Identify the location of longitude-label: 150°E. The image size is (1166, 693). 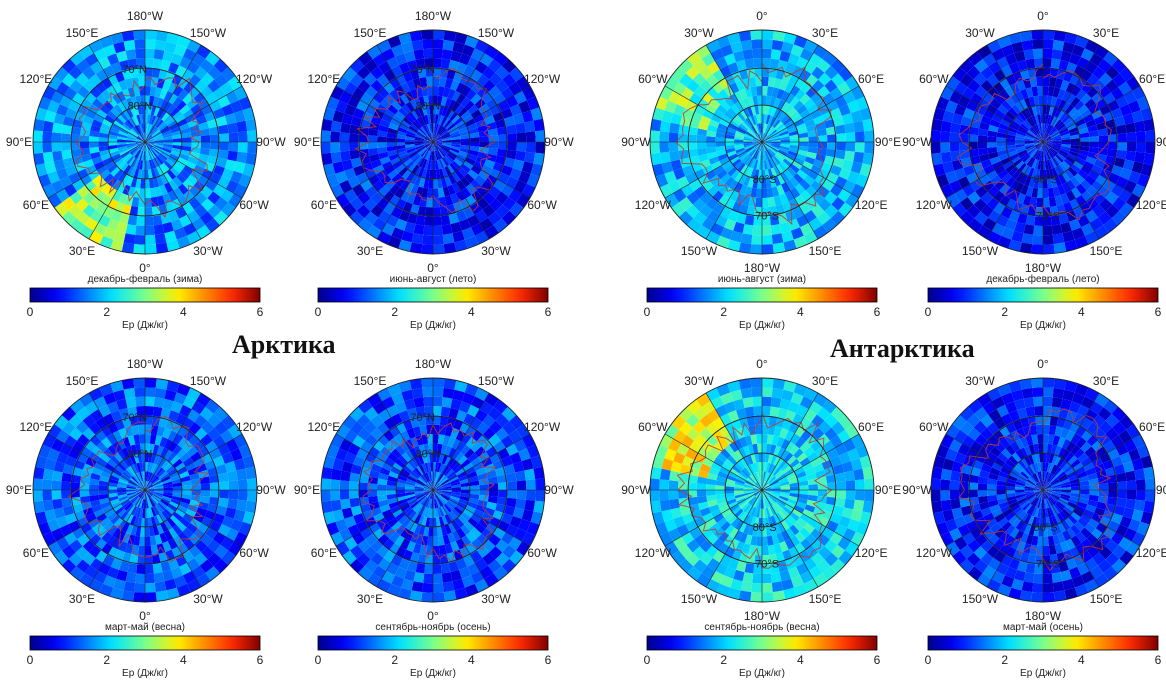
(370, 33).